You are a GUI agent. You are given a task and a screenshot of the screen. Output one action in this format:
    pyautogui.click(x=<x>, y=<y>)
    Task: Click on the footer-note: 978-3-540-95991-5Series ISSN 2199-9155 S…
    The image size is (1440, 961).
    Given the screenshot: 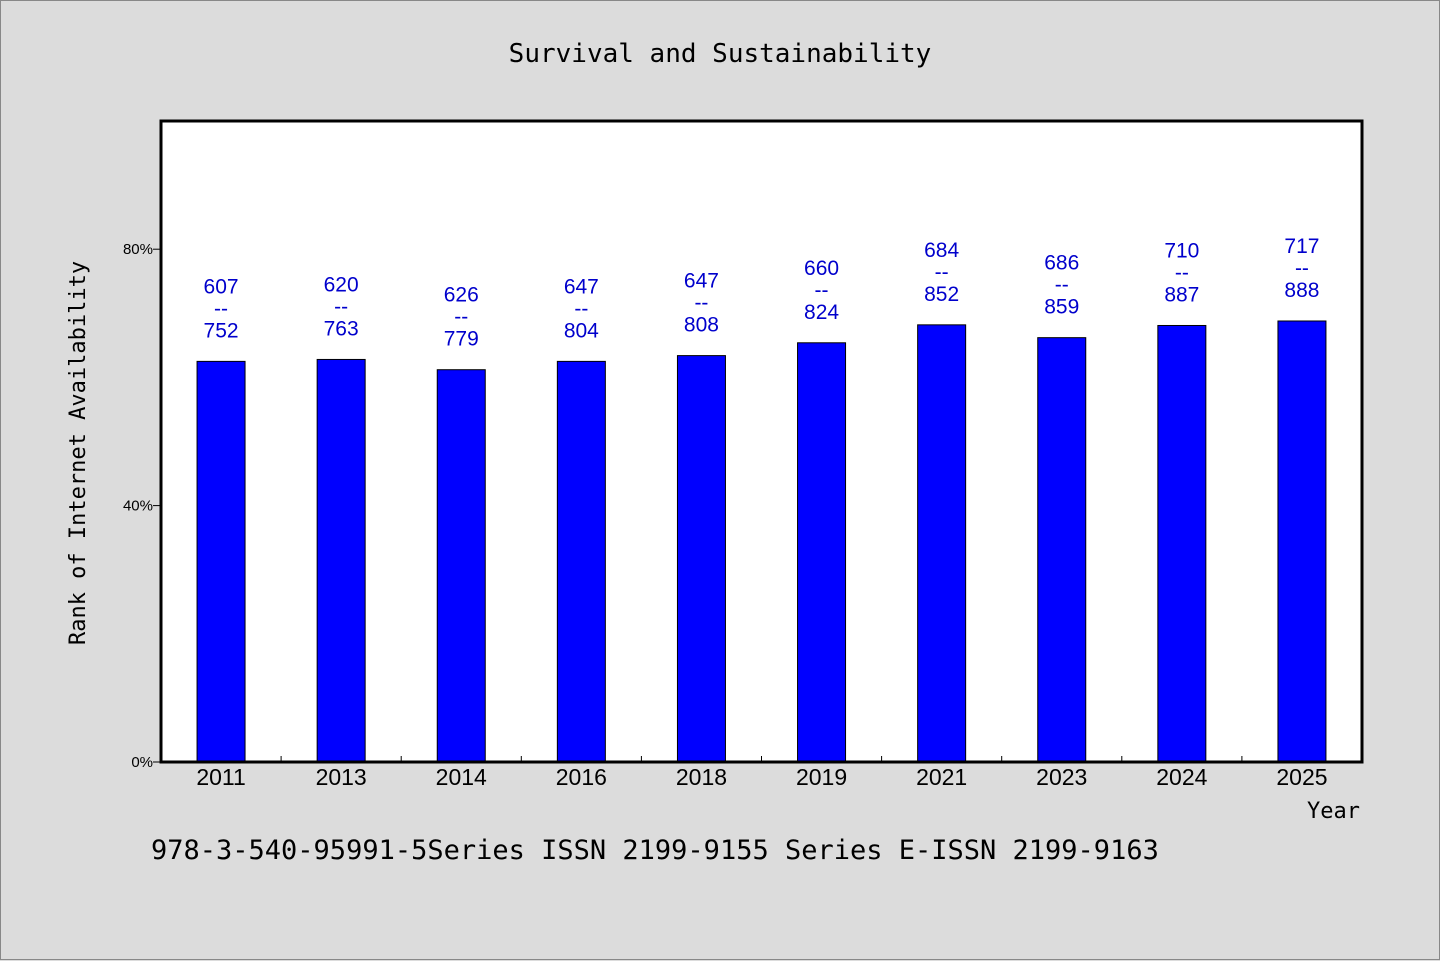 What is the action you would take?
    pyautogui.click(x=655, y=850)
    